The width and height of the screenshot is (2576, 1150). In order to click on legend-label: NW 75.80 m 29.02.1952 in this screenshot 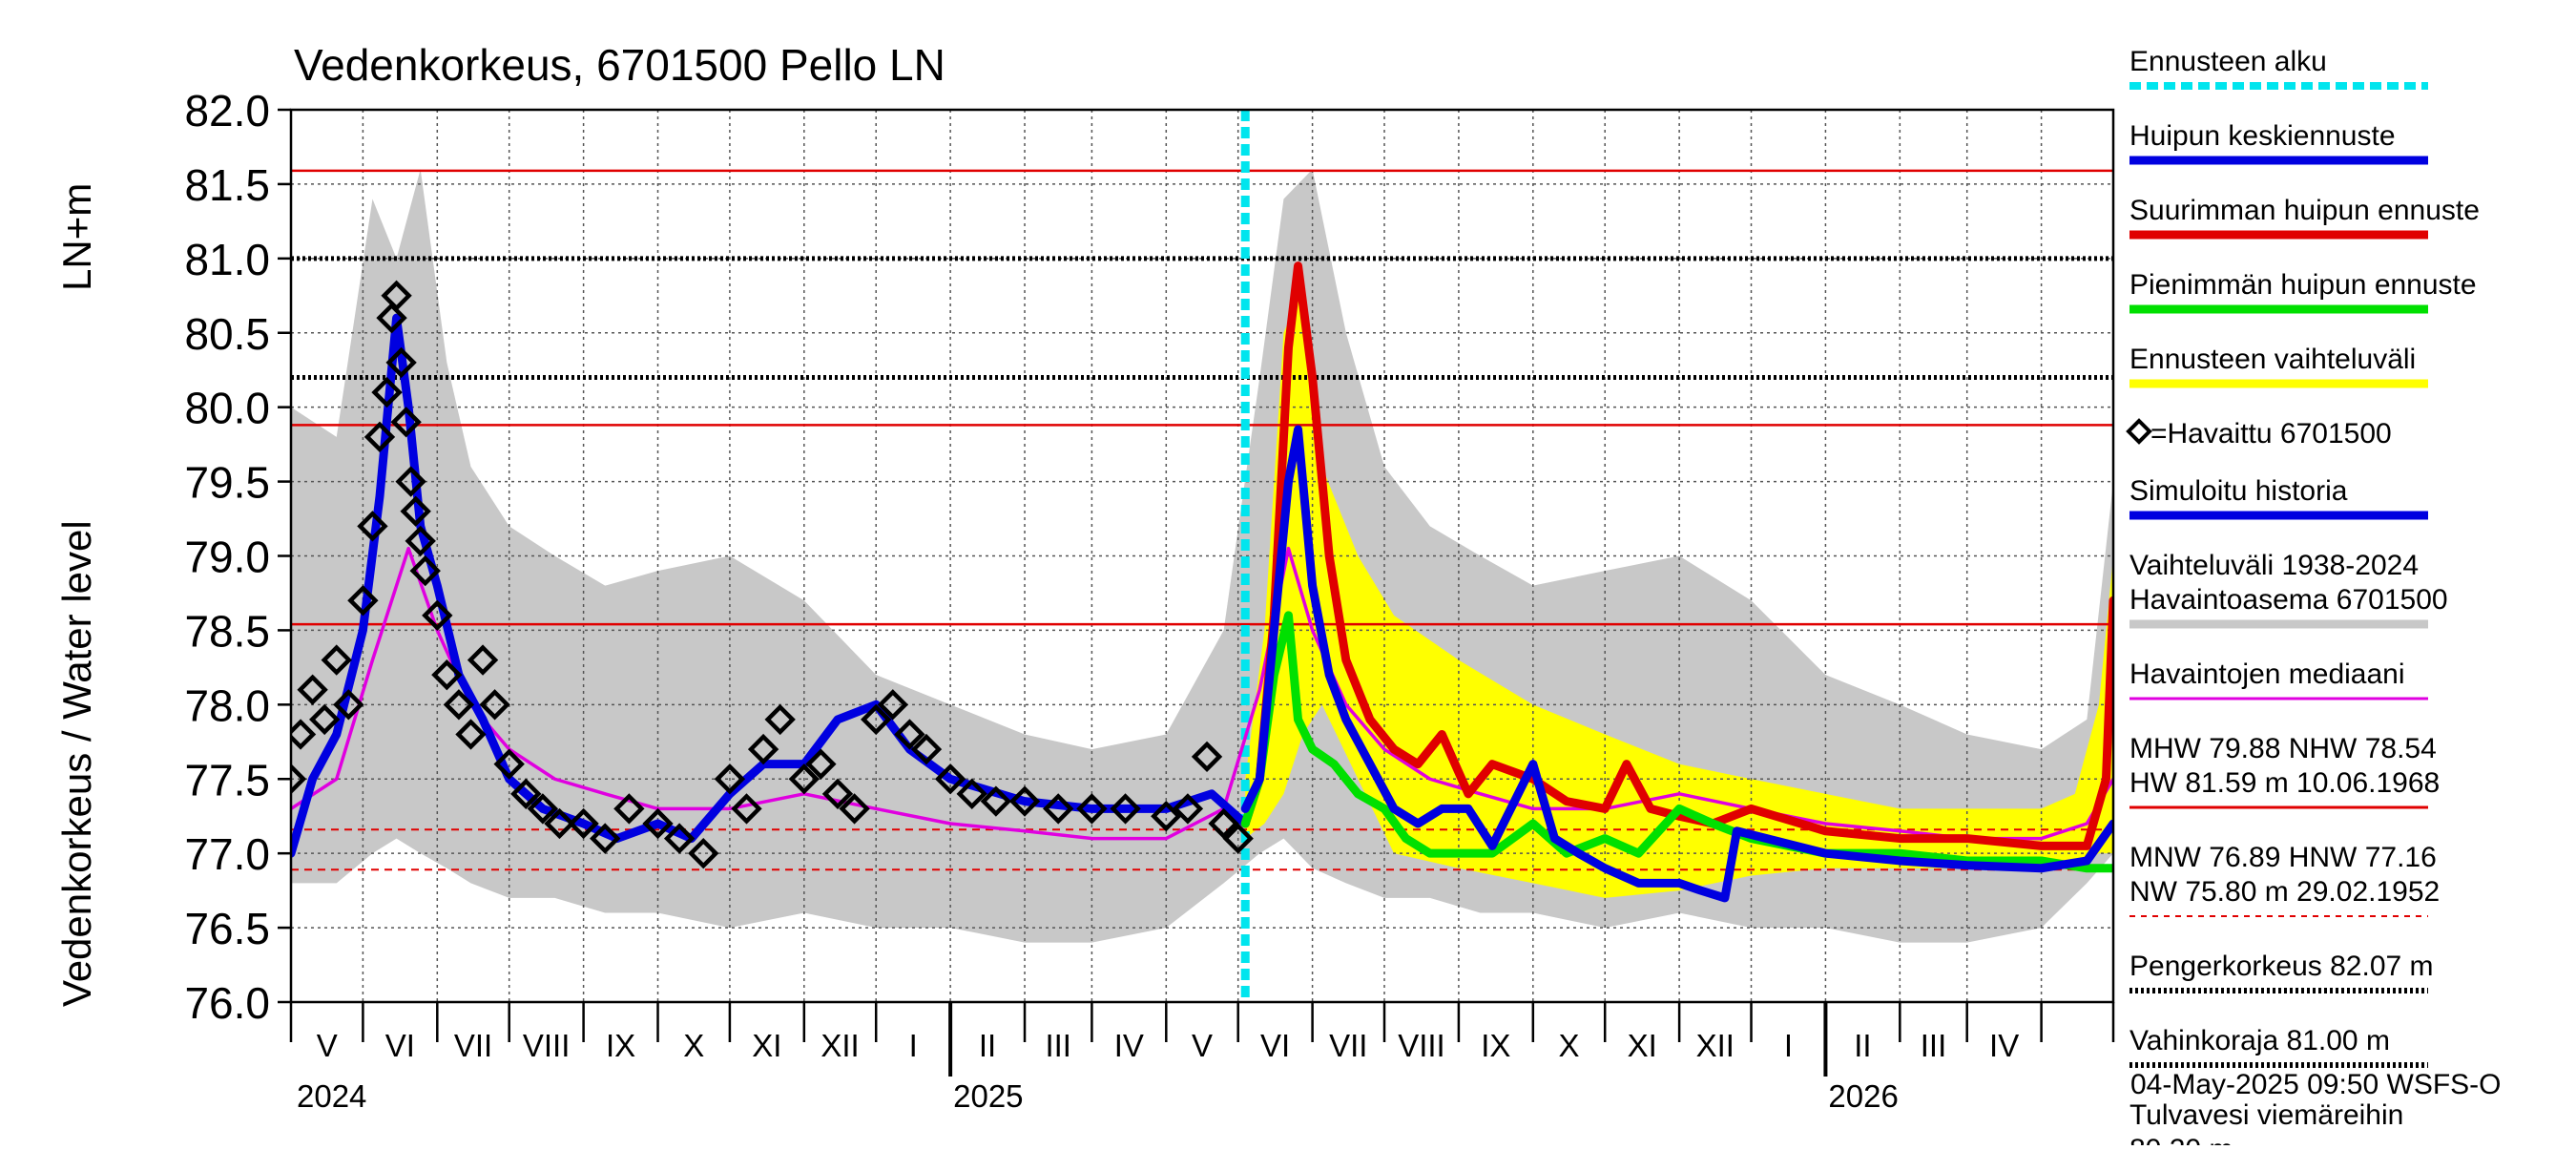, I will do `click(2284, 892)`.